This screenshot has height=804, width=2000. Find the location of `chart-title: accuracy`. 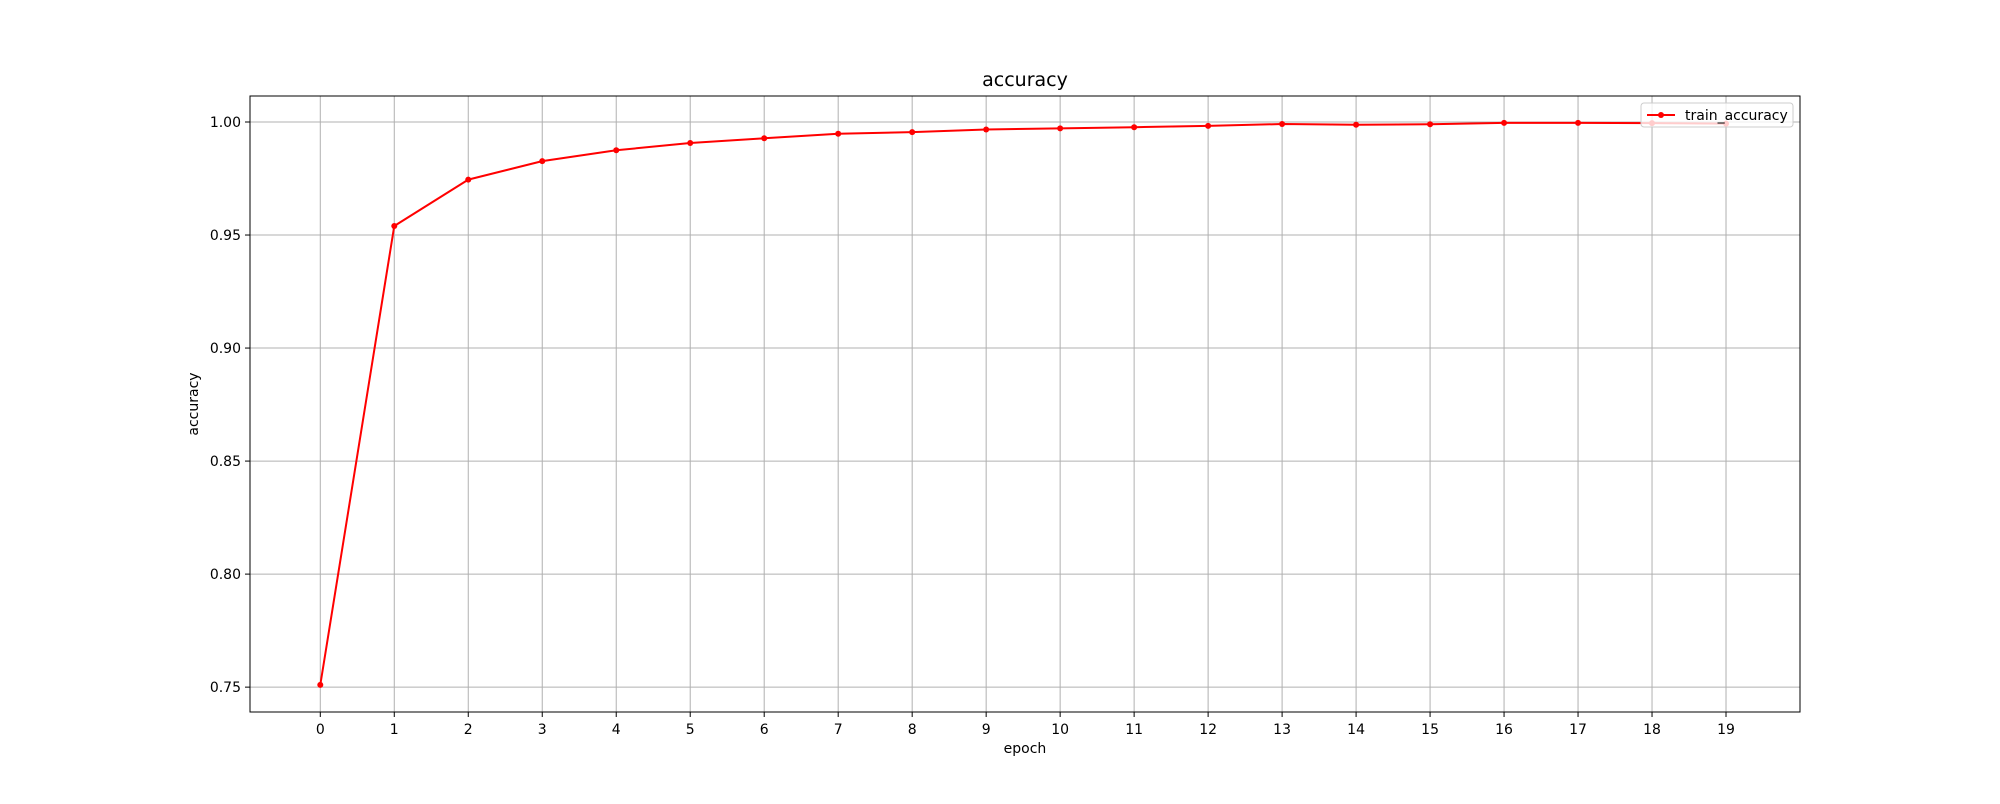

chart-title: accuracy is located at coordinates (1025, 80).